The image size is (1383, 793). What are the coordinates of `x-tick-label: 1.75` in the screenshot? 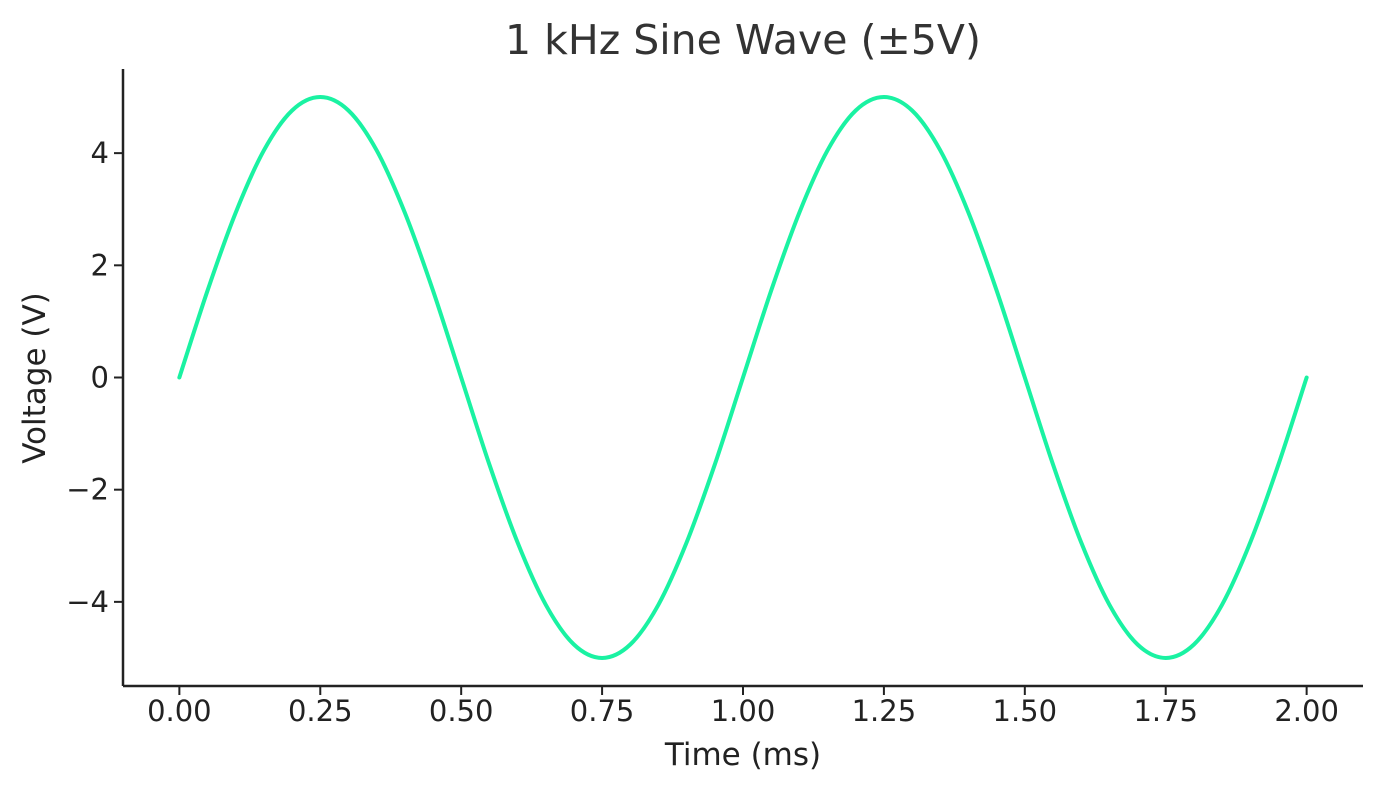 It's located at (1165, 711).